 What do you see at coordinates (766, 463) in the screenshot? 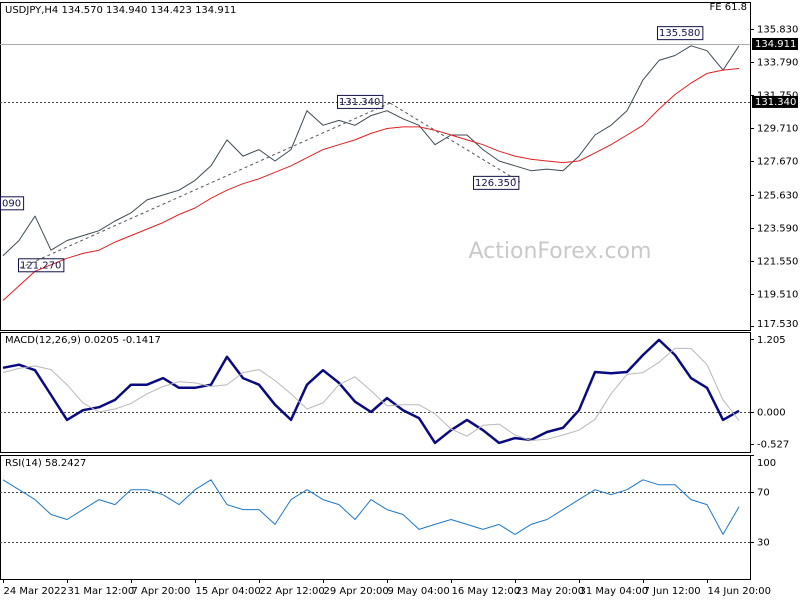
I see `y-tick-label: 100` at bounding box center [766, 463].